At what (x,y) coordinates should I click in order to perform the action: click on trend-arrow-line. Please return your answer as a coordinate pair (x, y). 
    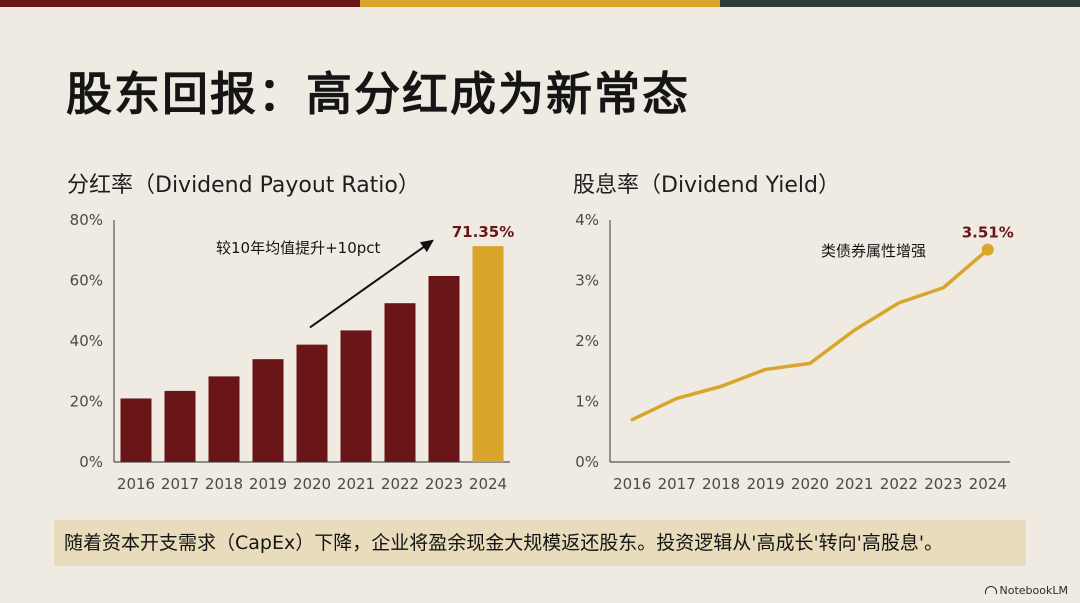
    Looking at the image, I should click on (368, 286).